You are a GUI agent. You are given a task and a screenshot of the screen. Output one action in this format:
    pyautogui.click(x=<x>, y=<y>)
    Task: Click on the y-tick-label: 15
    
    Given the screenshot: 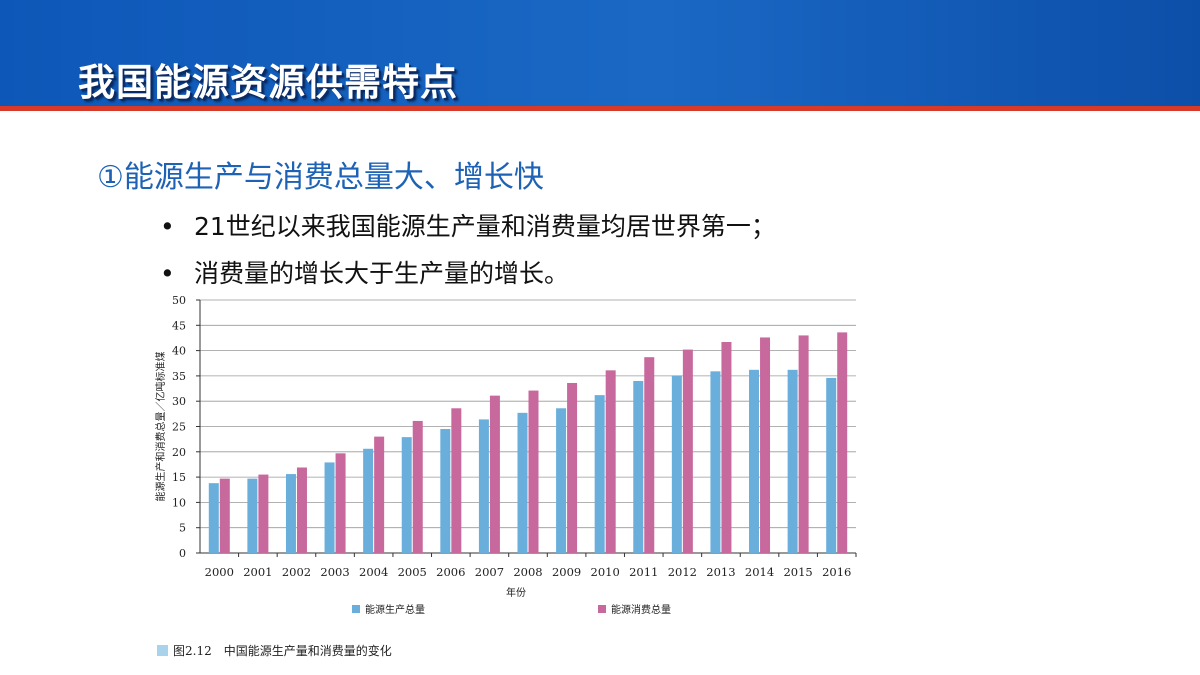 What is the action you would take?
    pyautogui.click(x=179, y=477)
    